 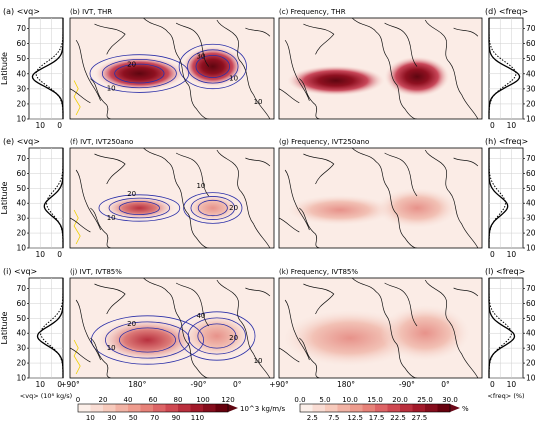 What do you see at coordinates (312, 418) in the screenshot?
I see `colorbar-bottom-tick: 2.5` at bounding box center [312, 418].